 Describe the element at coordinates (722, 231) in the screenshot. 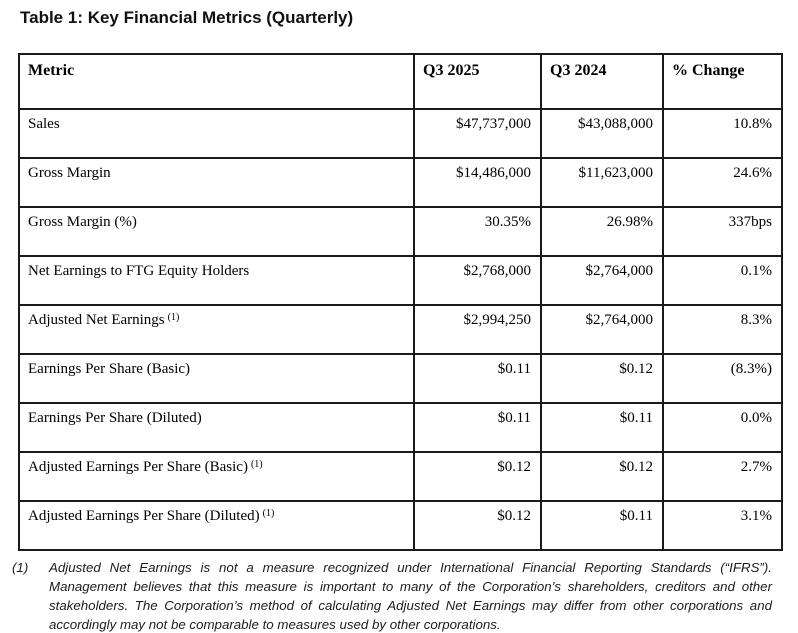

I see `change-cell: 337bps` at that location.